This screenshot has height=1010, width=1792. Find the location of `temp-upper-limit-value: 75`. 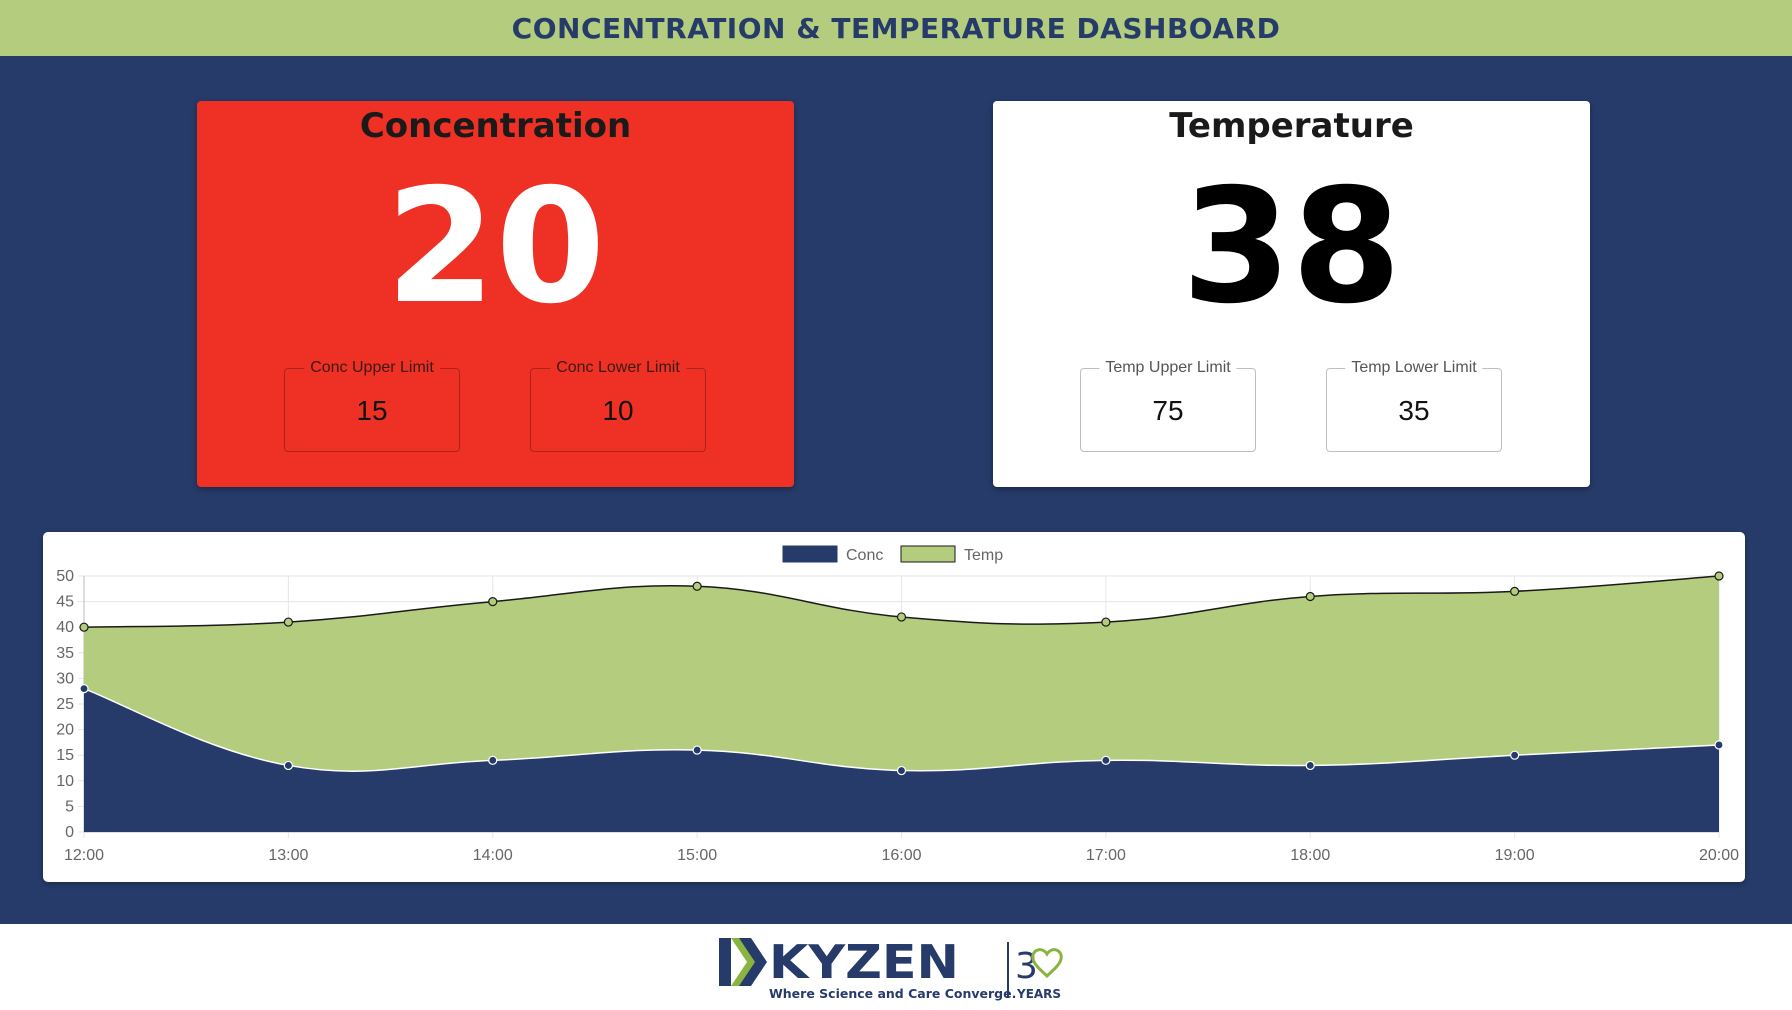

temp-upper-limit-value: 75 is located at coordinates (1168, 410).